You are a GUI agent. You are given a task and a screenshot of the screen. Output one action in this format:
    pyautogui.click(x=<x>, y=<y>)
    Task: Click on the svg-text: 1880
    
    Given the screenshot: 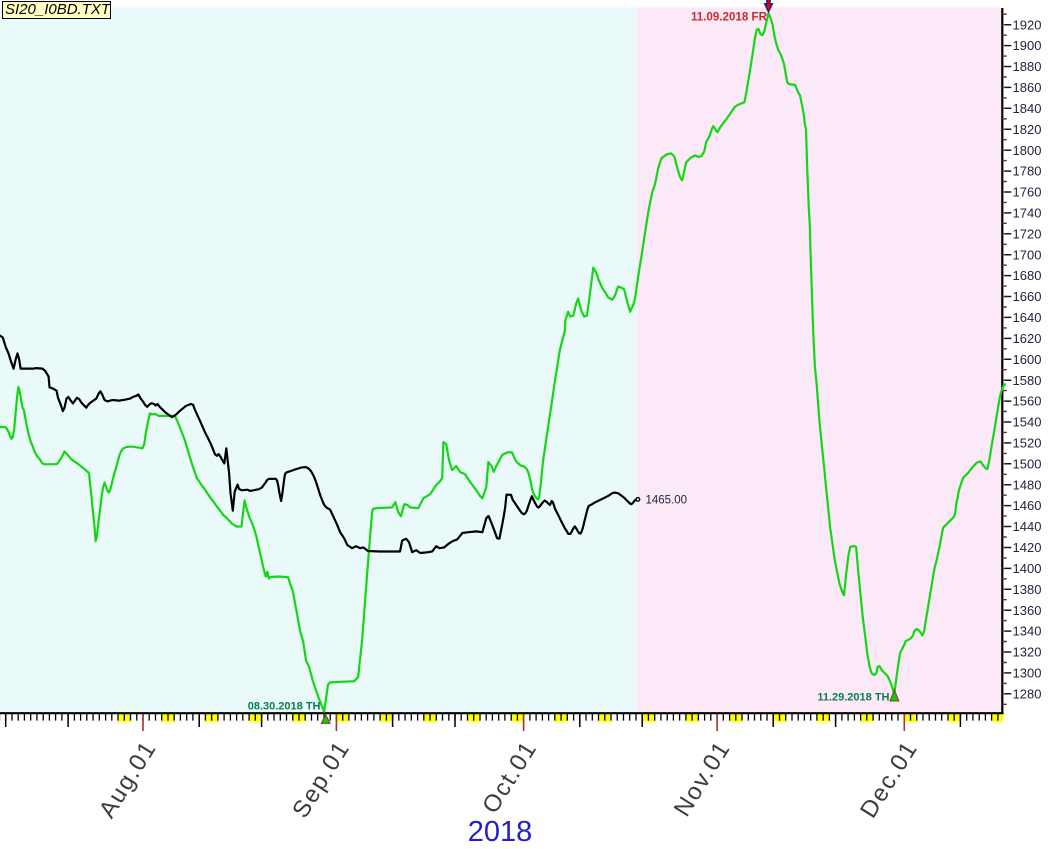 What is the action you would take?
    pyautogui.click(x=1027, y=66)
    